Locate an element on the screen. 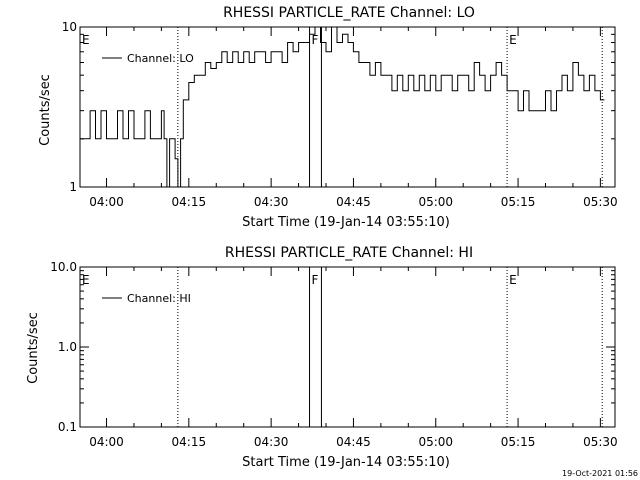  chart-lo-legend: Channel: LO is located at coordinates (148, 58).